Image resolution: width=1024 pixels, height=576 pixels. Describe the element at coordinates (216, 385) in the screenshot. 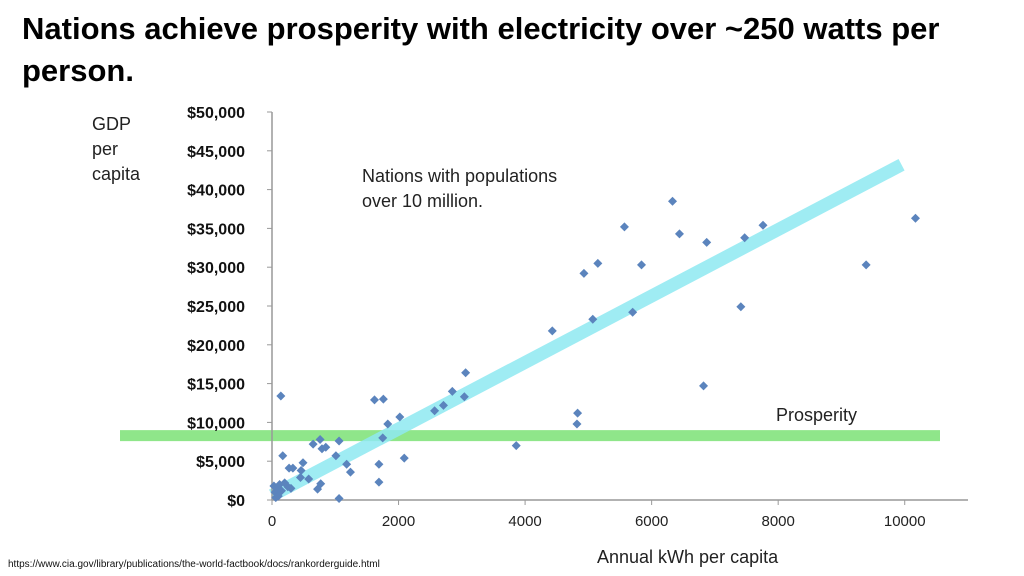

I see `y-tick-label: $15,000` at that location.